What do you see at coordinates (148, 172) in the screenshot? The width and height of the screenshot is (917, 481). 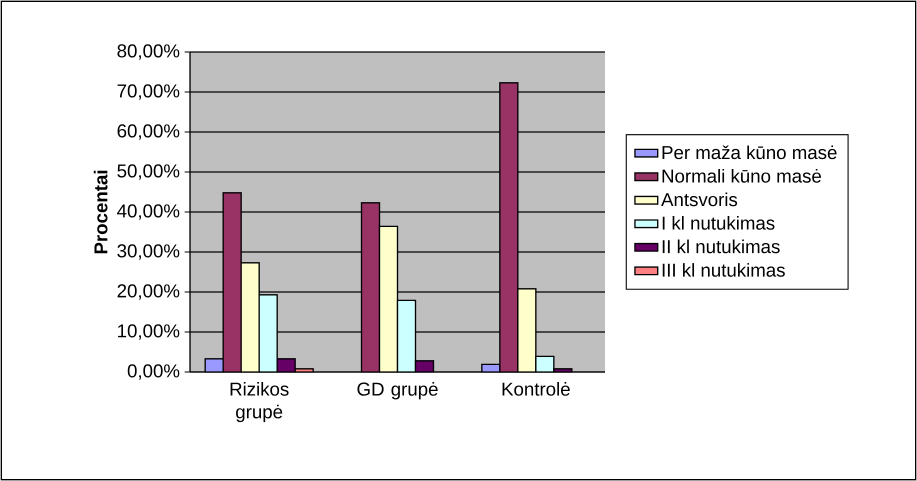 I see `y-tick-label: 50,00%` at bounding box center [148, 172].